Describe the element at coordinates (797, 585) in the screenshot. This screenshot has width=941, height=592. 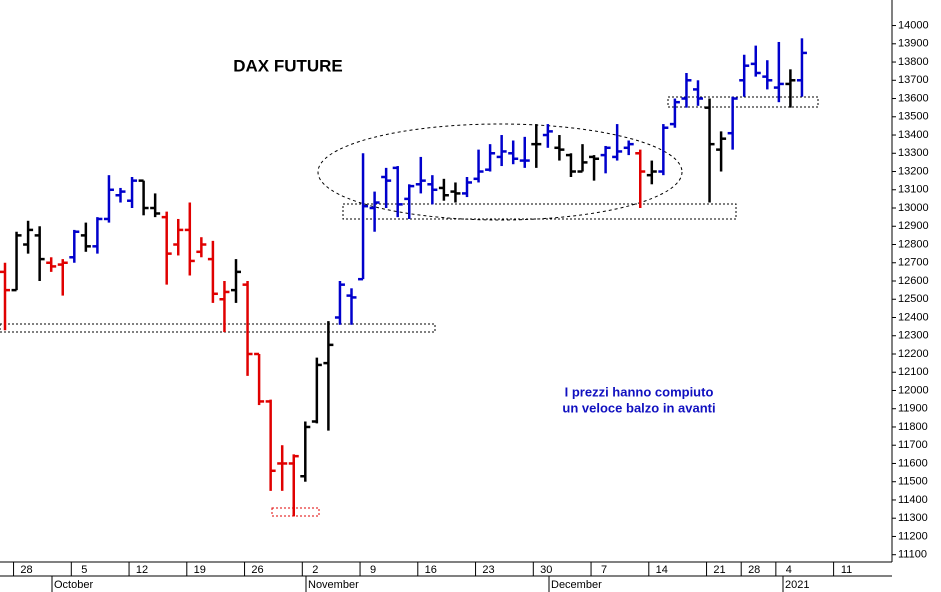
I see `x-group-label: 2021` at that location.